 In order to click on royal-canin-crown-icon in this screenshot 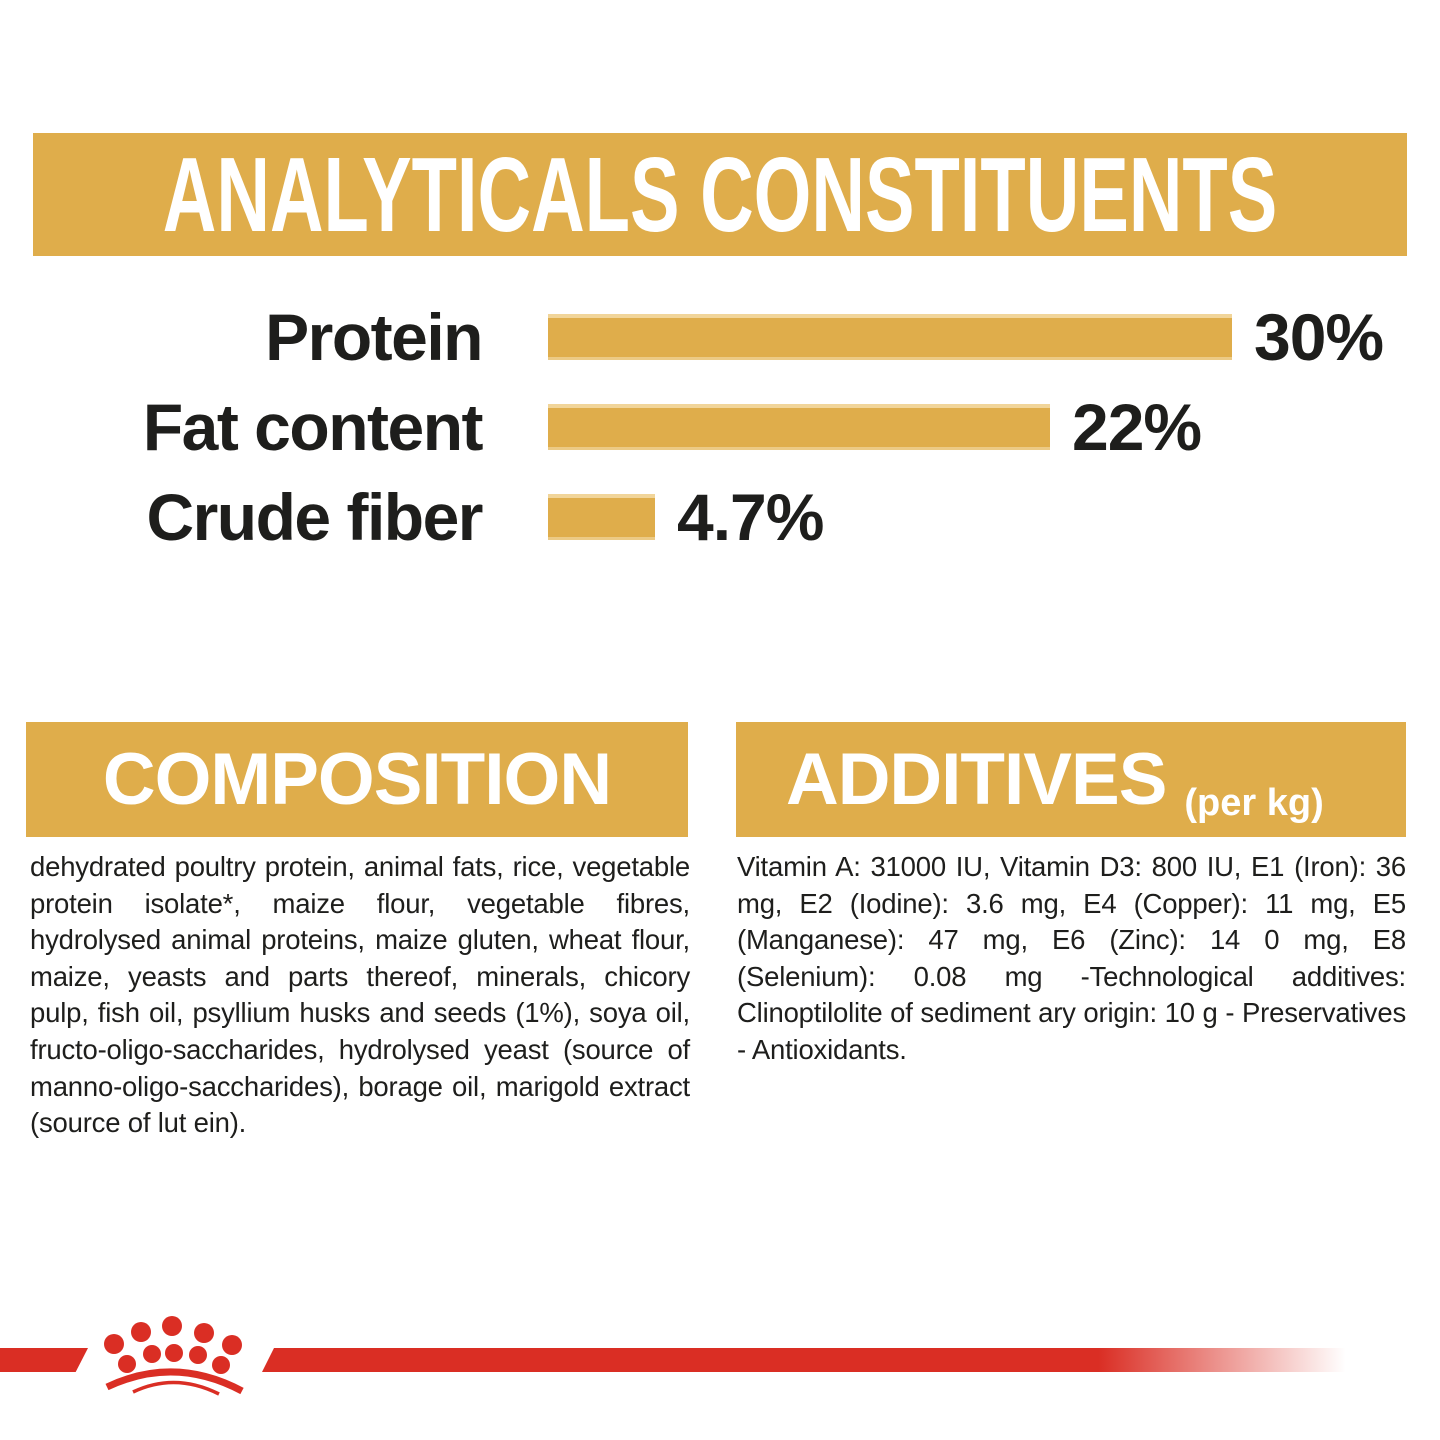, I will do `click(174, 1356)`.